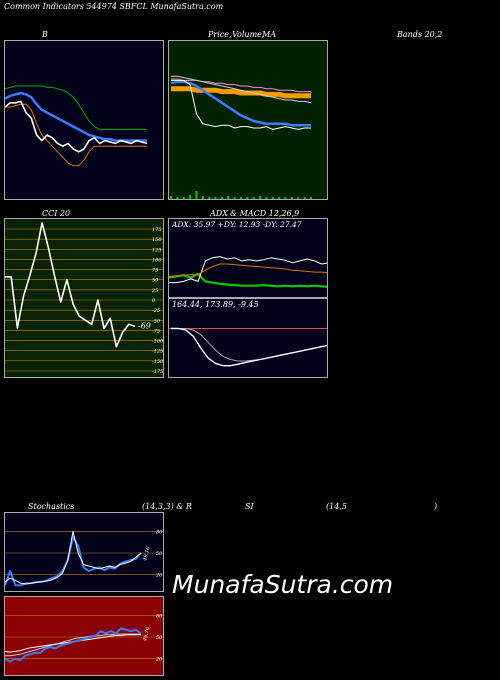  What do you see at coordinates (156, 321) in the screenshot?
I see `cci-tick-label: -50` at bounding box center [156, 321].